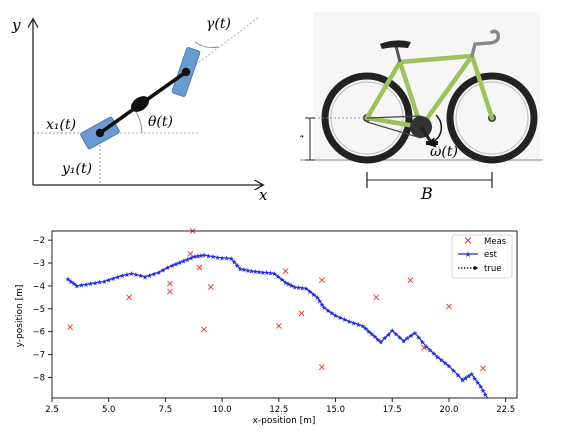  What do you see at coordinates (394, 117) in the screenshot?
I see `bike-chain` at bounding box center [394, 117].